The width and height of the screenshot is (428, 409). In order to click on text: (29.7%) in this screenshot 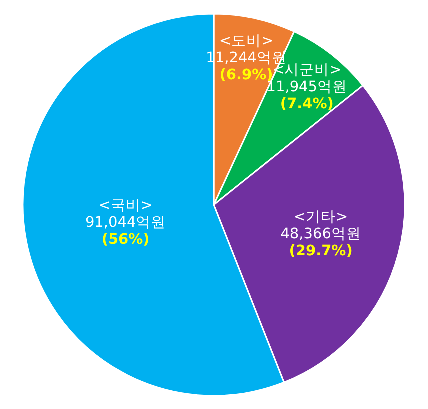, I will do `click(321, 251)`.